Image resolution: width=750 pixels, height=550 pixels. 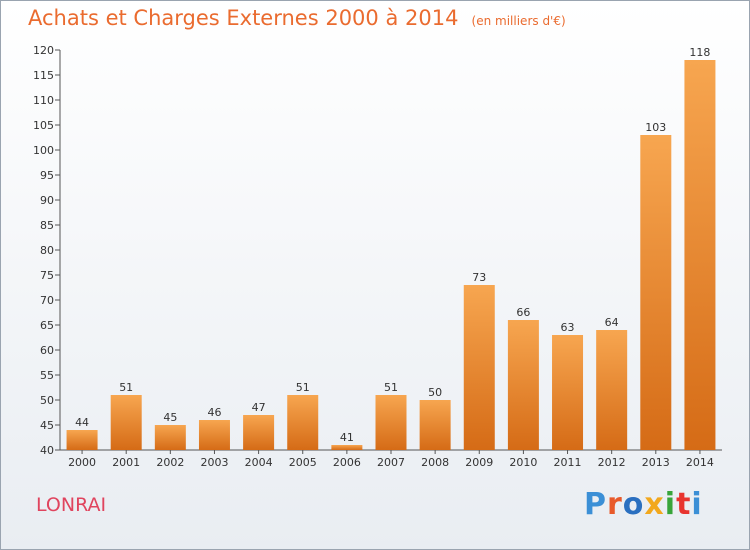 I want to click on y-tick-label: 120, so click(x=43, y=50).